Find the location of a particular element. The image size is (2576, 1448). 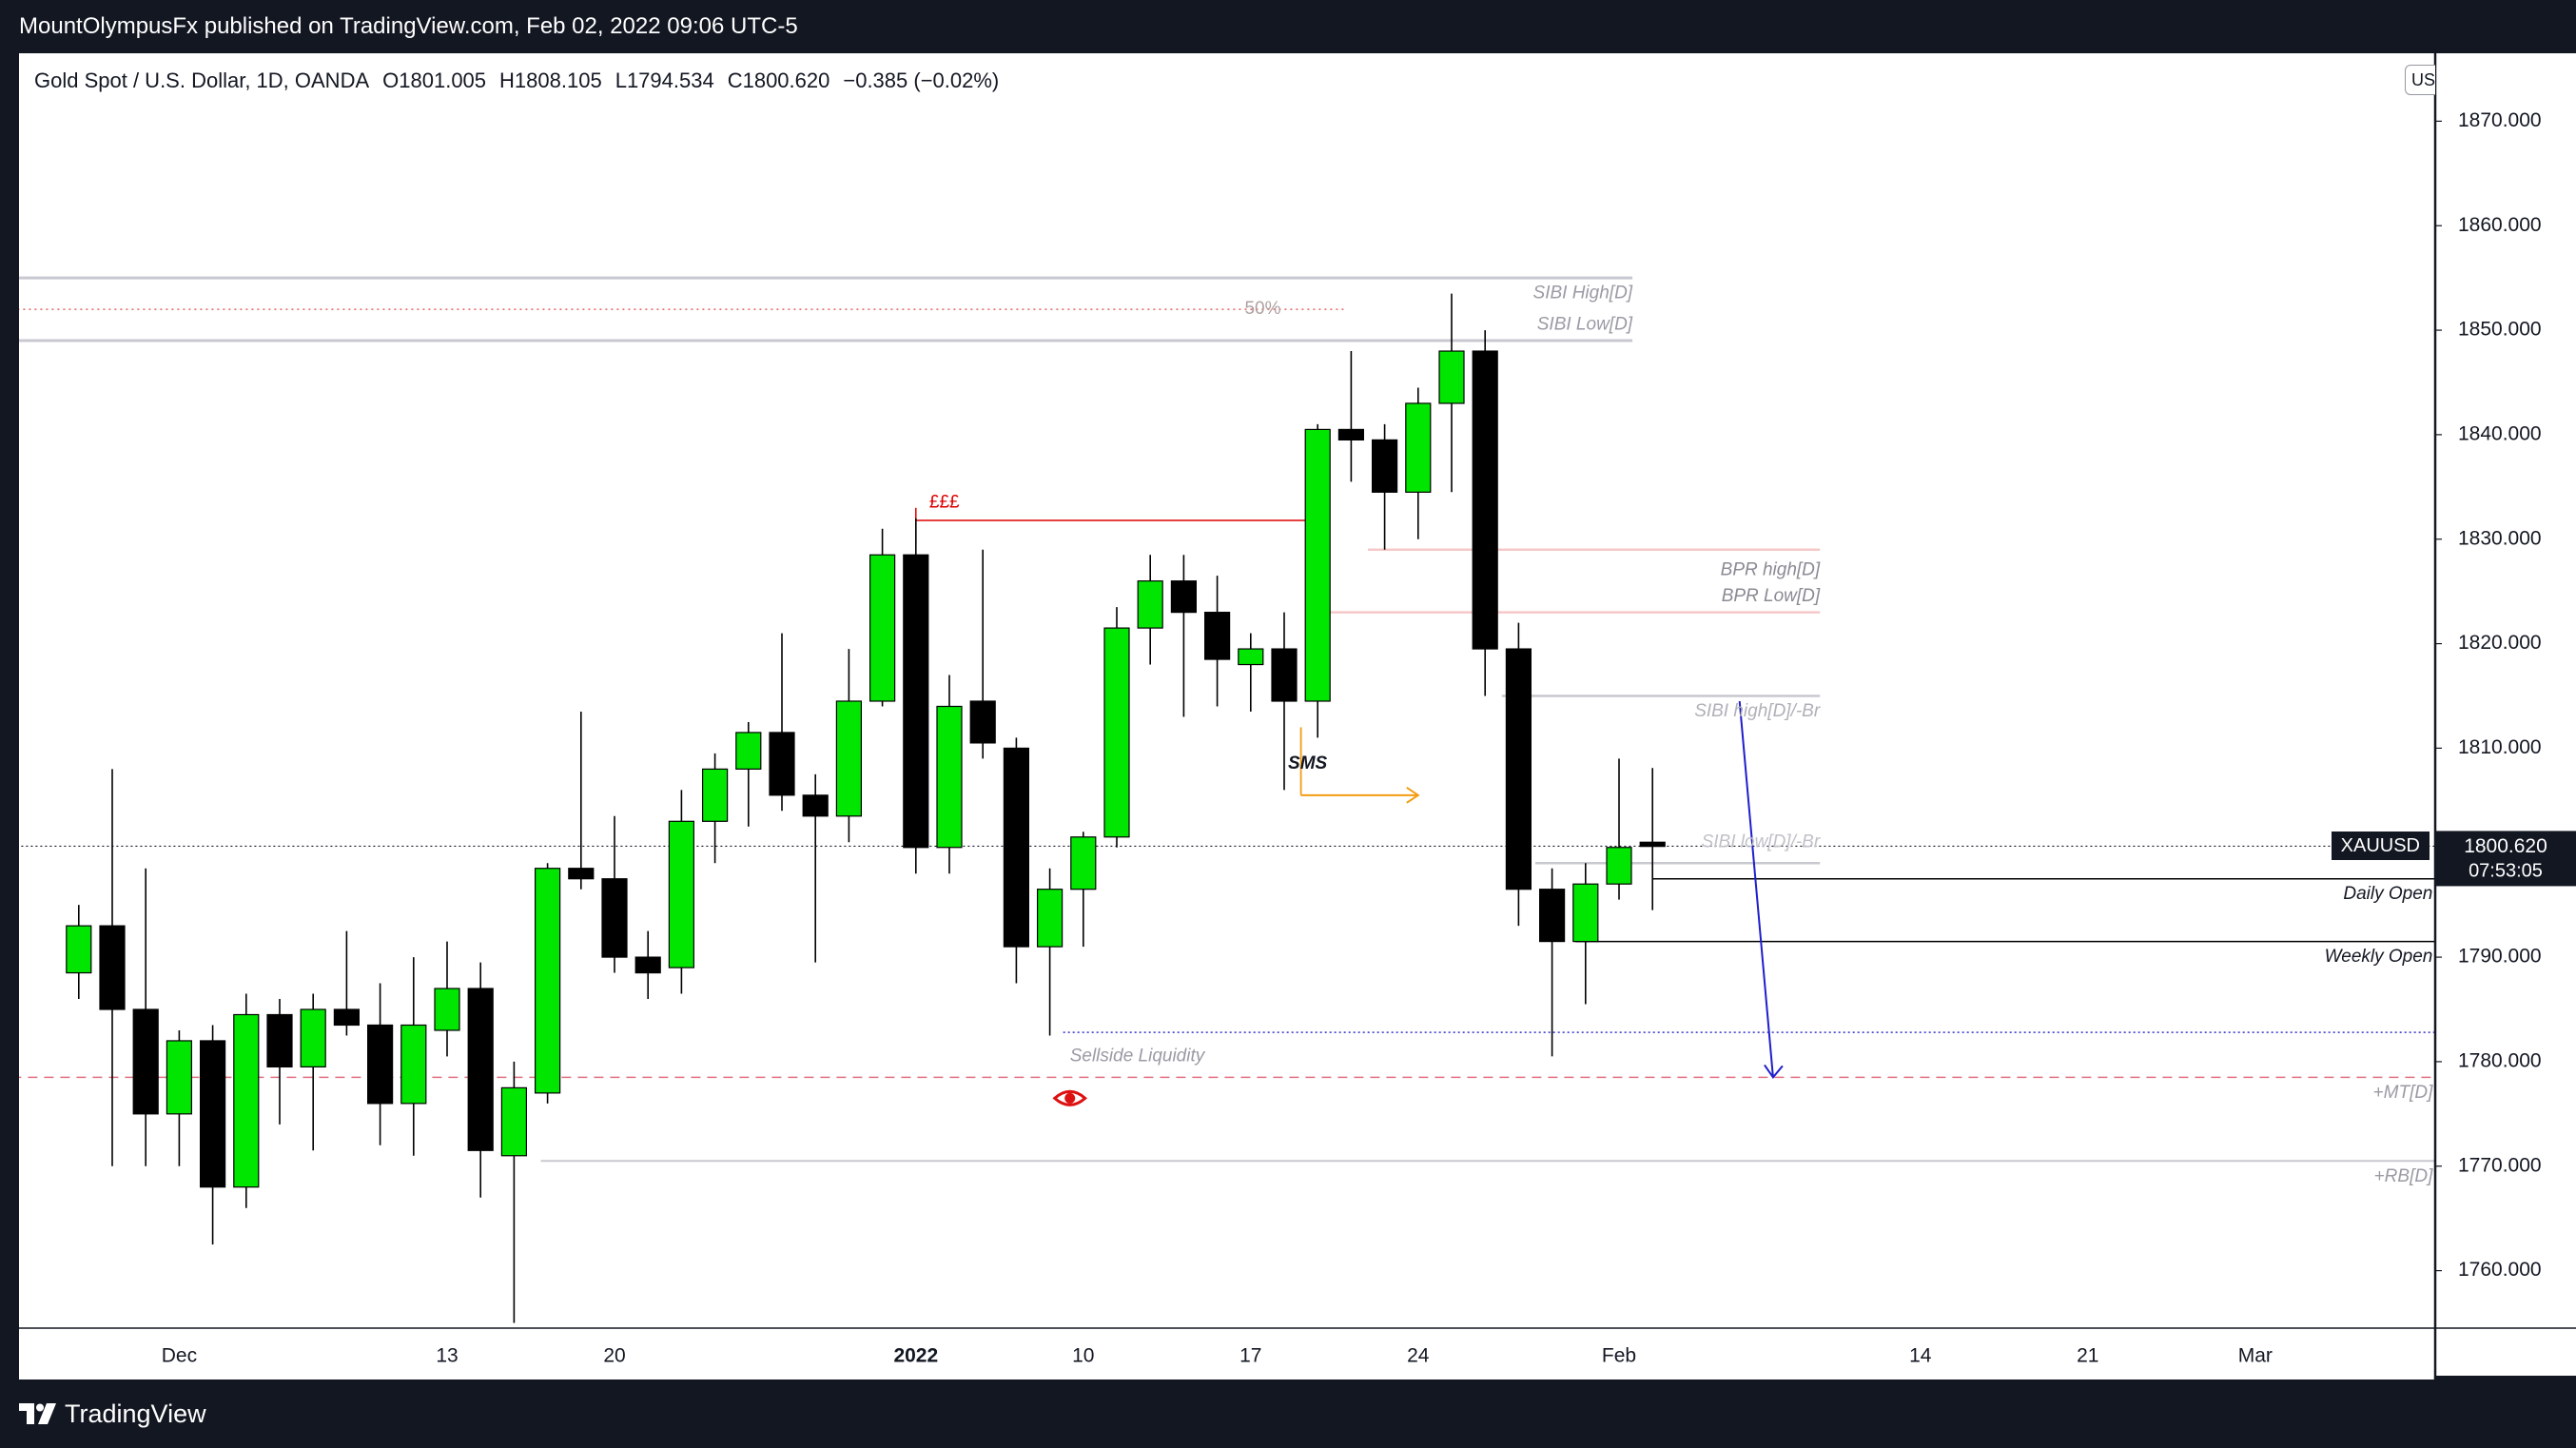

price-countdown: 07:53:05 is located at coordinates (2506, 871).